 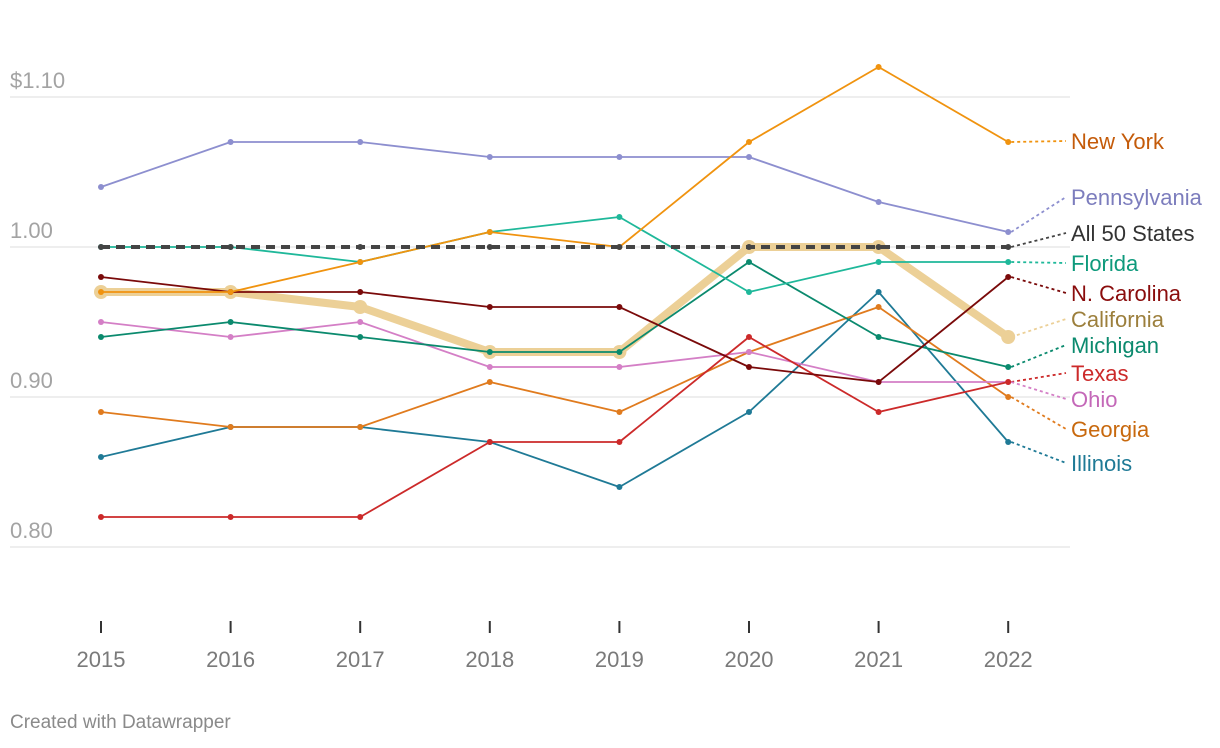 What do you see at coordinates (360, 659) in the screenshot?
I see `x-tick-label: 2017` at bounding box center [360, 659].